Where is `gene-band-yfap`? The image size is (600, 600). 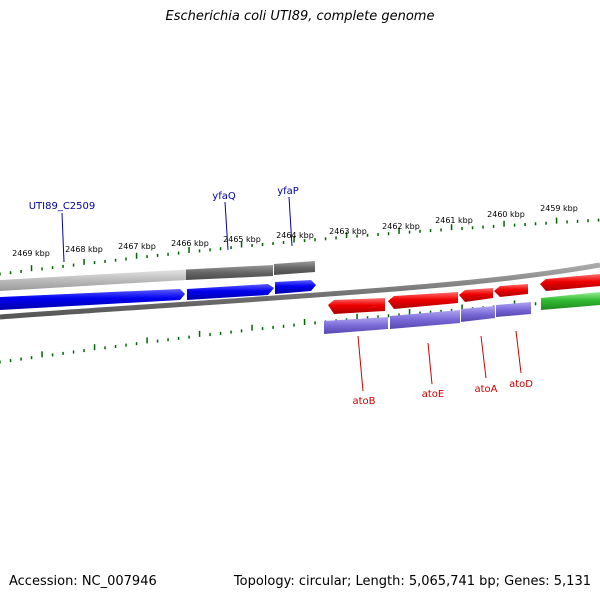 gene-band-yfap is located at coordinates (294, 268).